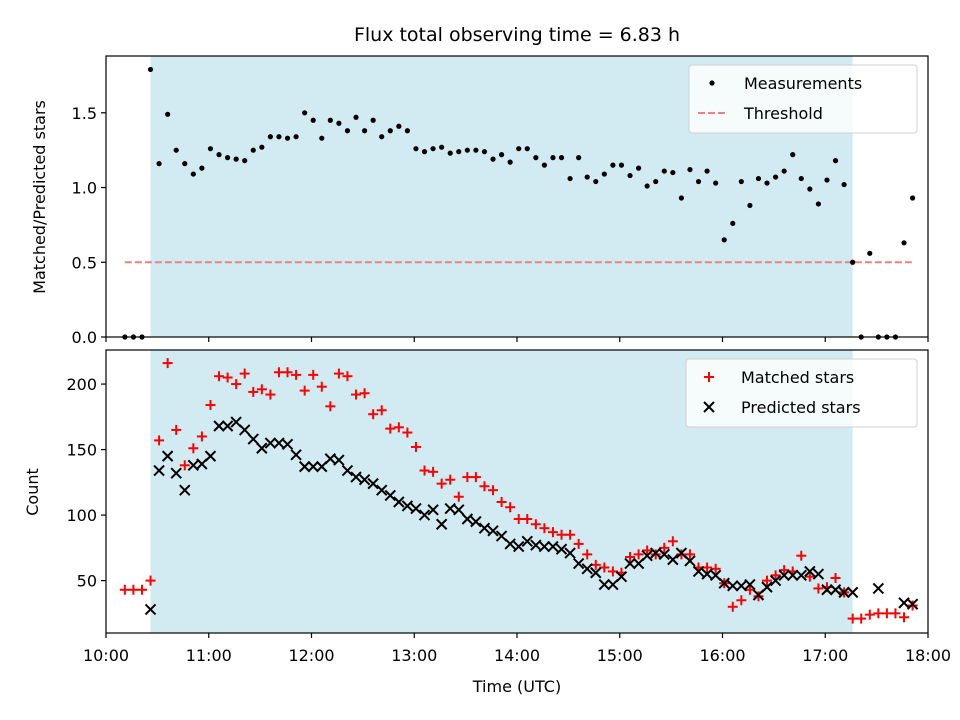 The height and width of the screenshot is (720, 960). What do you see at coordinates (783, 113) in the screenshot?
I see `threshold-legend-label: Threshold` at bounding box center [783, 113].